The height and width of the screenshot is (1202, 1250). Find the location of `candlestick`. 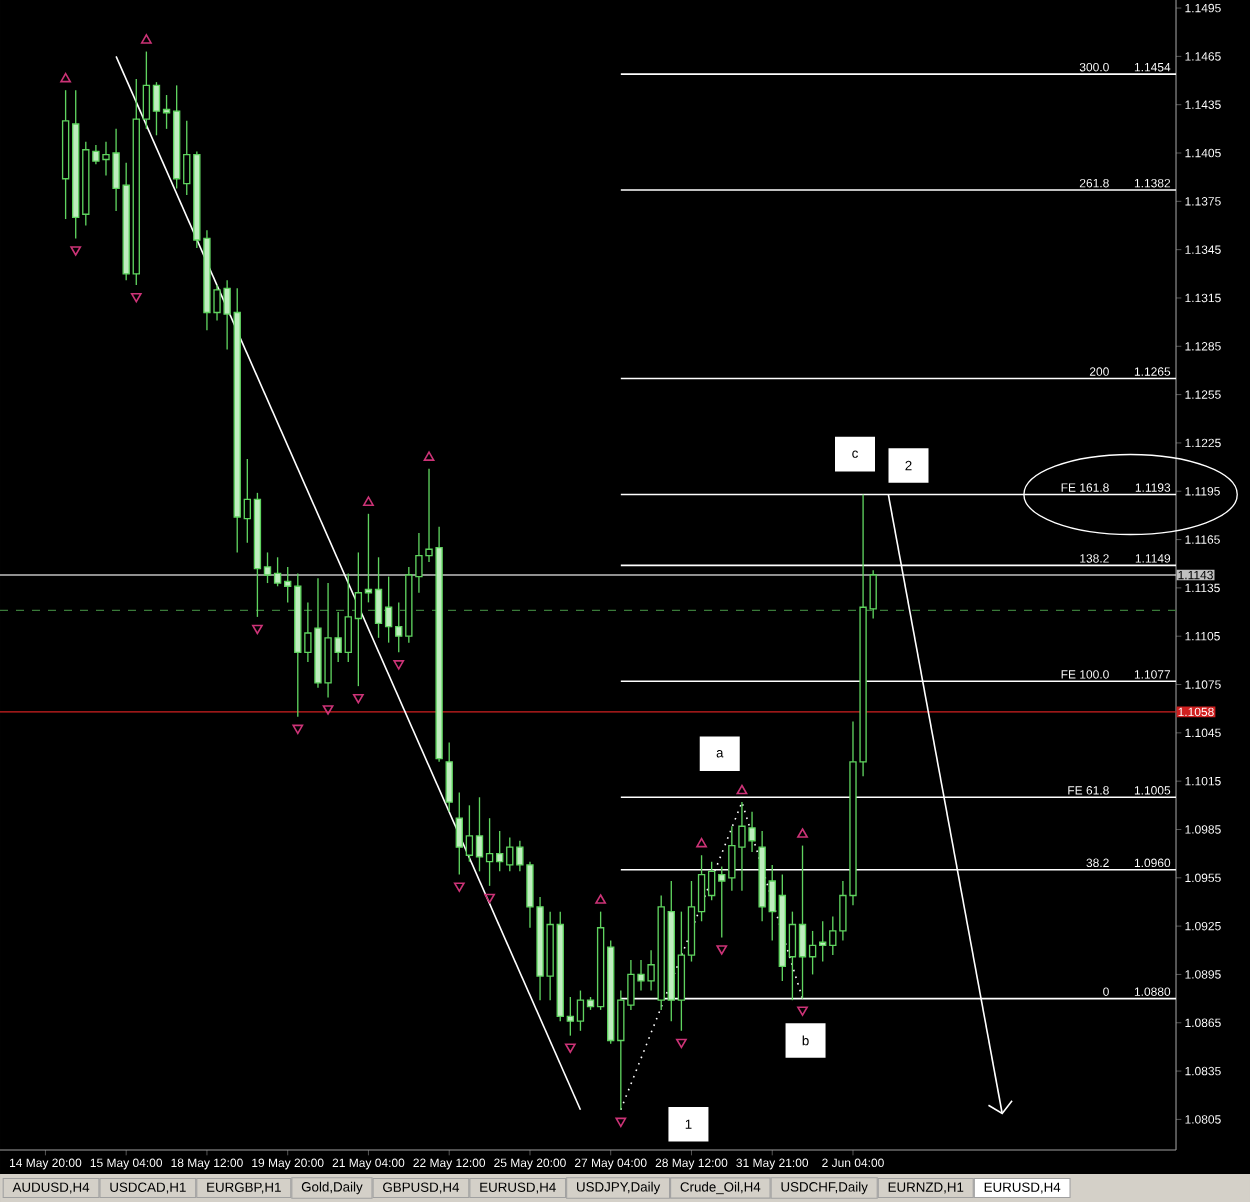

candlestick is located at coordinates (449, 777).